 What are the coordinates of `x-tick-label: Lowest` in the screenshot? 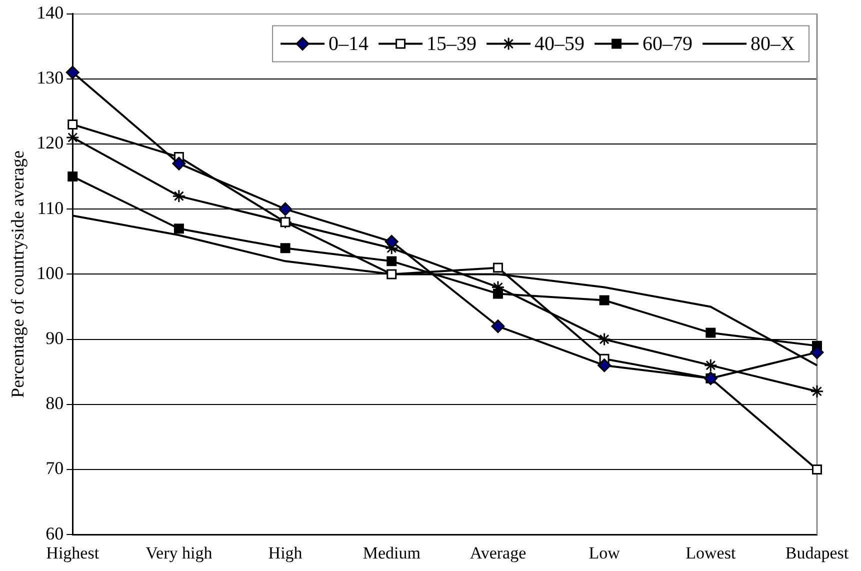 It's located at (711, 552).